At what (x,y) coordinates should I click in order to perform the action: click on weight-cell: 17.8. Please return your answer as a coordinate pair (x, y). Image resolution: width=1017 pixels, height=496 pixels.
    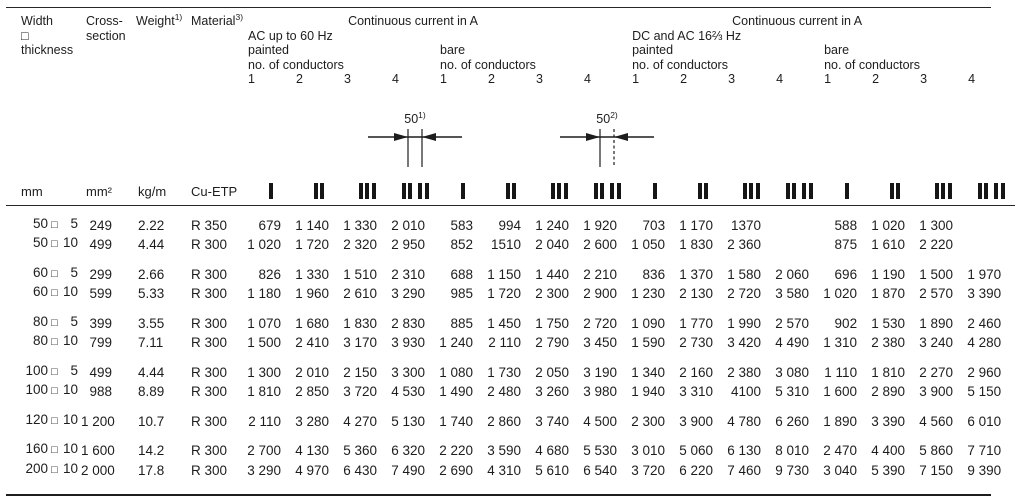
    Looking at the image, I should click on (151, 470).